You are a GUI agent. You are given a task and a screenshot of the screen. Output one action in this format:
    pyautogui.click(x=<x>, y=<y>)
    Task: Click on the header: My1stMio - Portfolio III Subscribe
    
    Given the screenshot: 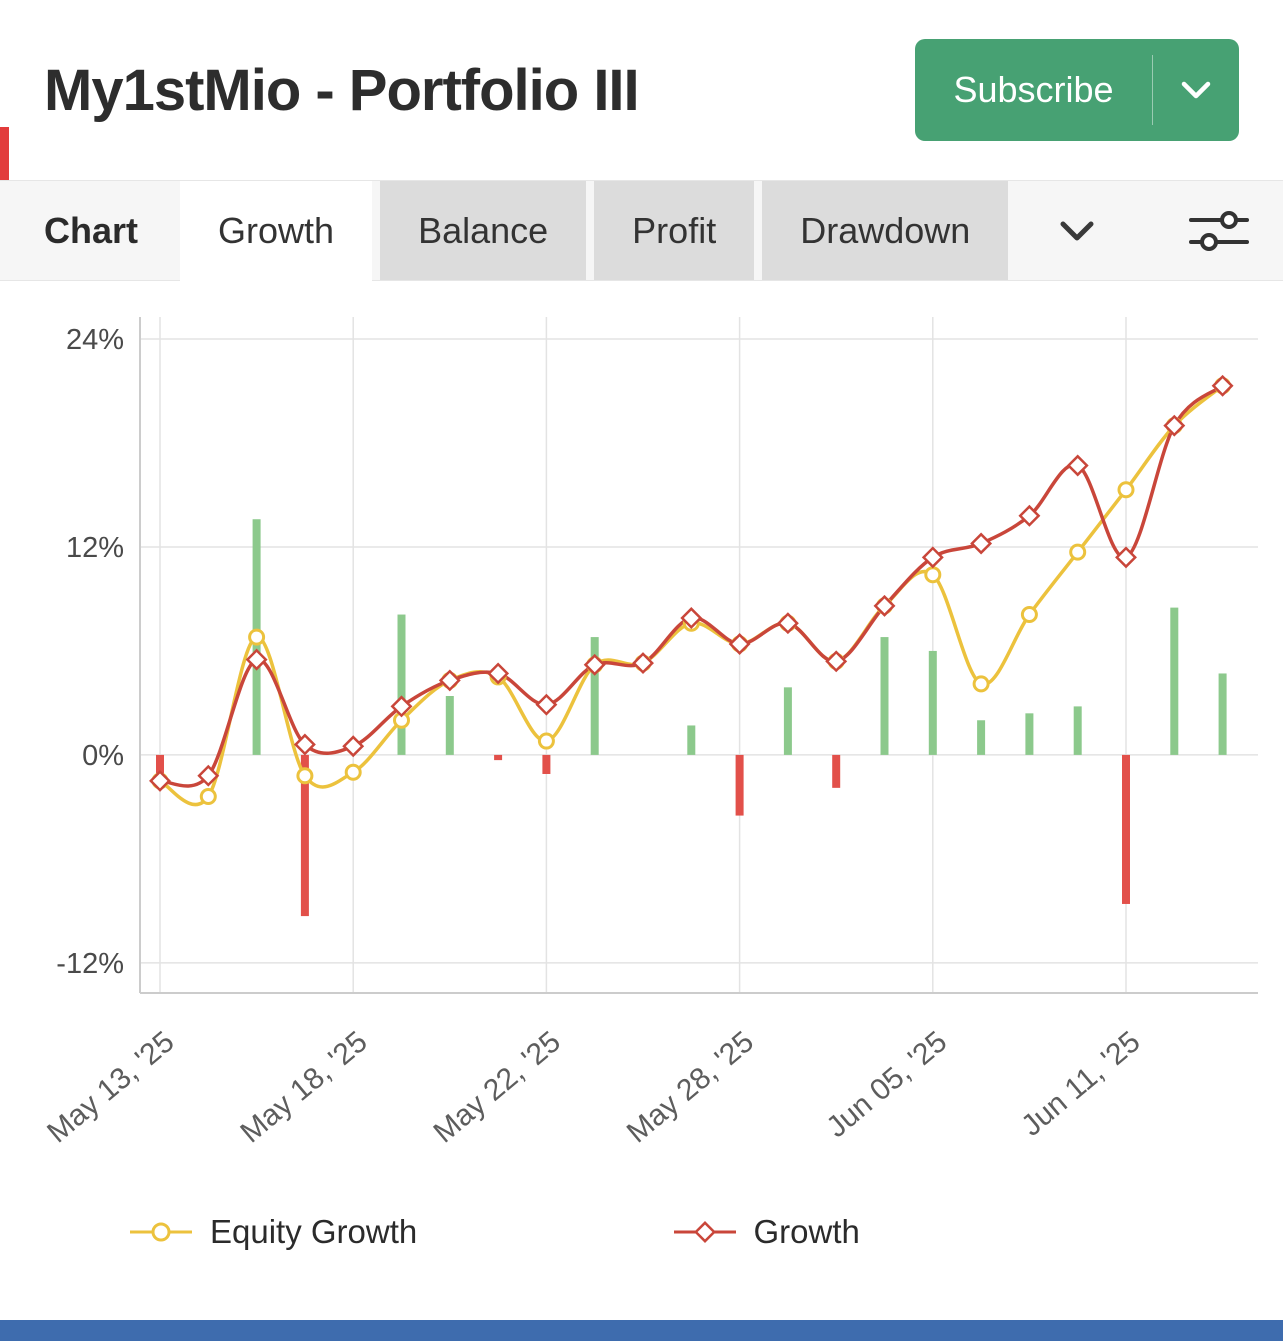 What is the action you would take?
    pyautogui.click(x=641, y=90)
    